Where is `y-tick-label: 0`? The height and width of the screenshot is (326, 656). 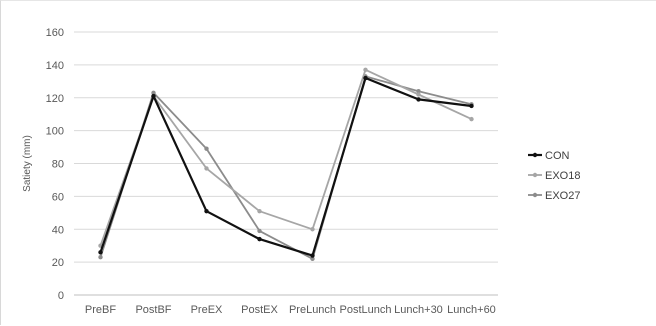
y-tick-label: 0 is located at coordinates (61, 296).